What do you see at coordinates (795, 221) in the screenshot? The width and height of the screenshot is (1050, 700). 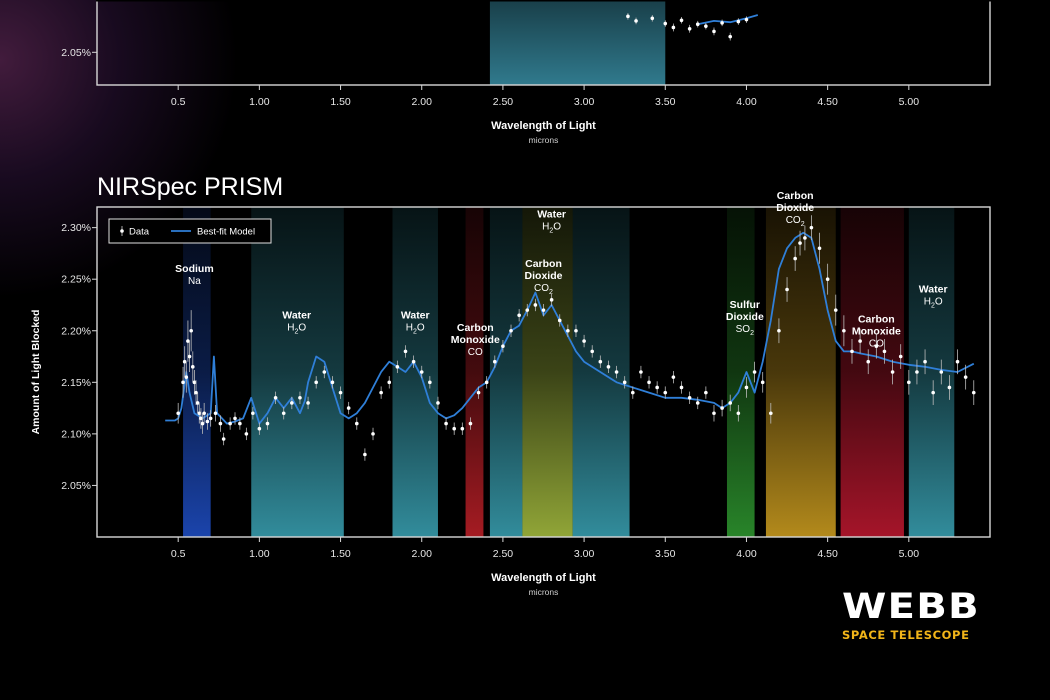 I see `annotation-formula: CO2` at bounding box center [795, 221].